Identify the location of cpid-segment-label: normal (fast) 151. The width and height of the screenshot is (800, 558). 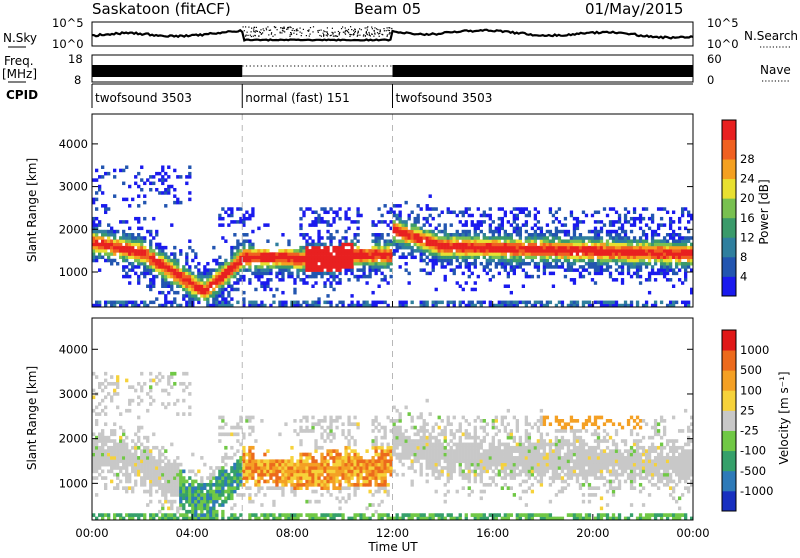
(297, 98).